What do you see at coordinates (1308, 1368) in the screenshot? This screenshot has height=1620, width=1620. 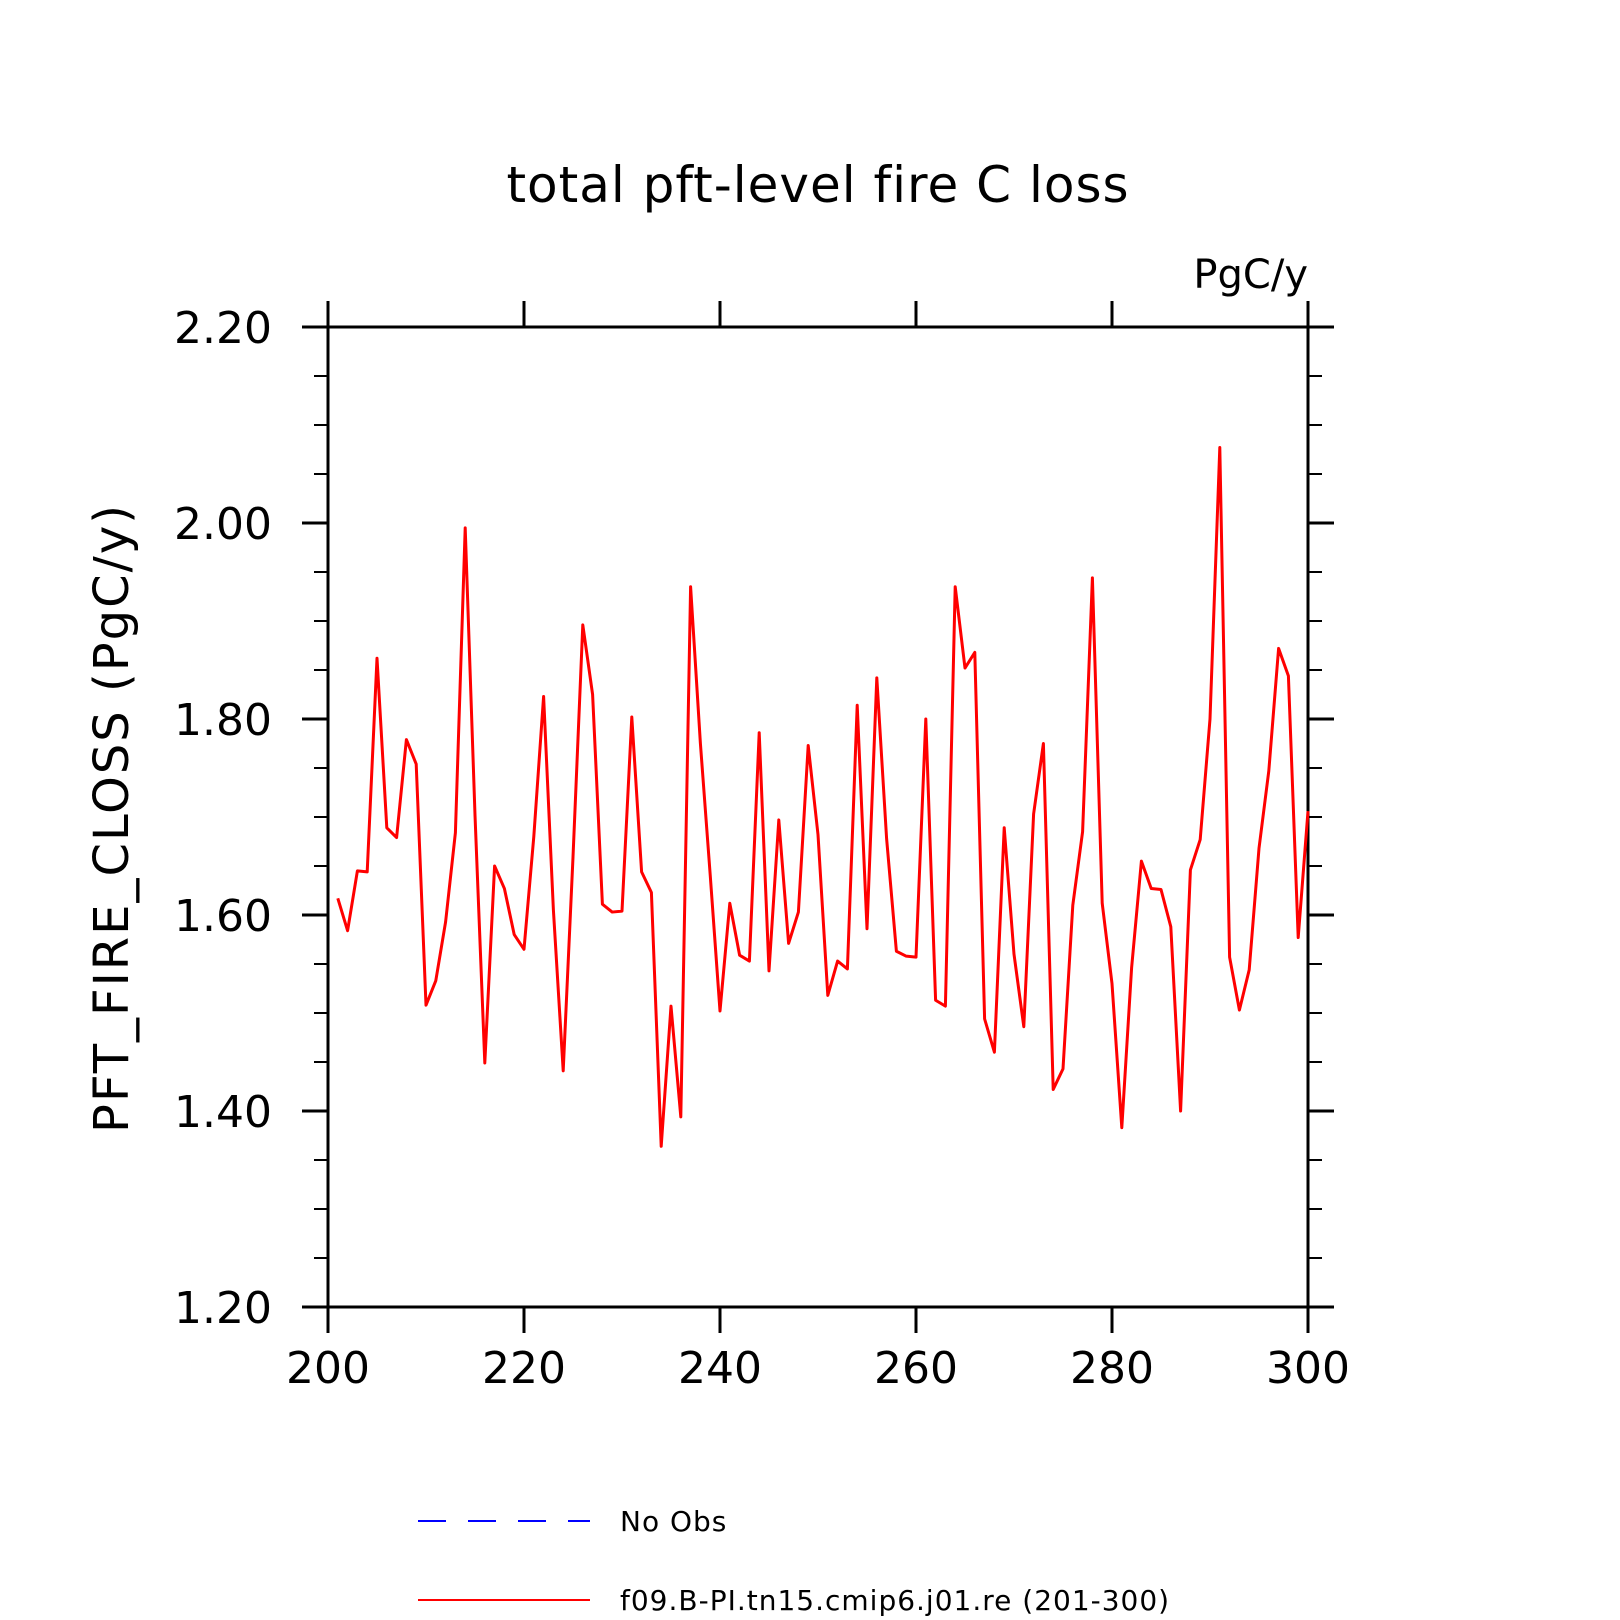 I see `x-tick-label: 300` at bounding box center [1308, 1368].